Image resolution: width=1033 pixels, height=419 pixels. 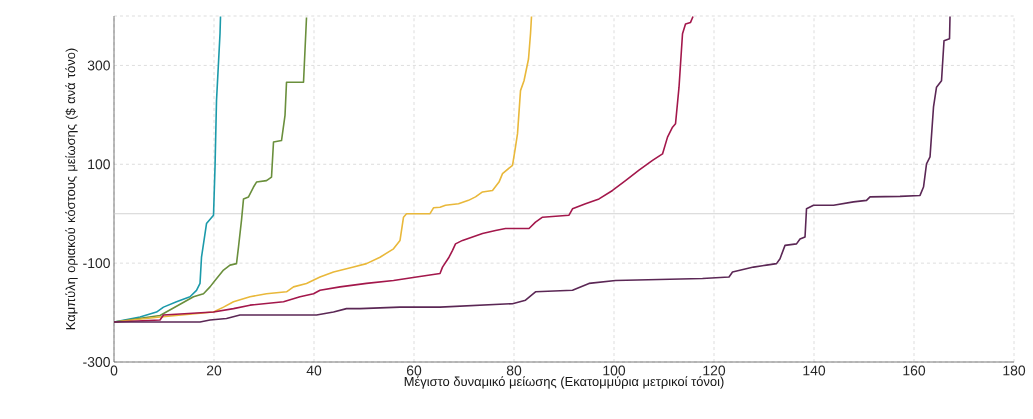 What do you see at coordinates (614, 370) in the screenshot?
I see `x-tick-label: 100` at bounding box center [614, 370].